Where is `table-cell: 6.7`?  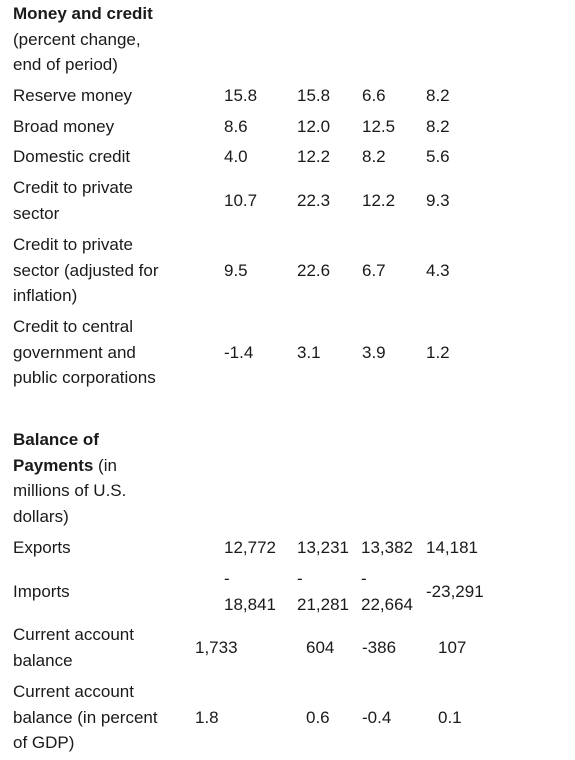
table-cell: 6.7 is located at coordinates (374, 270).